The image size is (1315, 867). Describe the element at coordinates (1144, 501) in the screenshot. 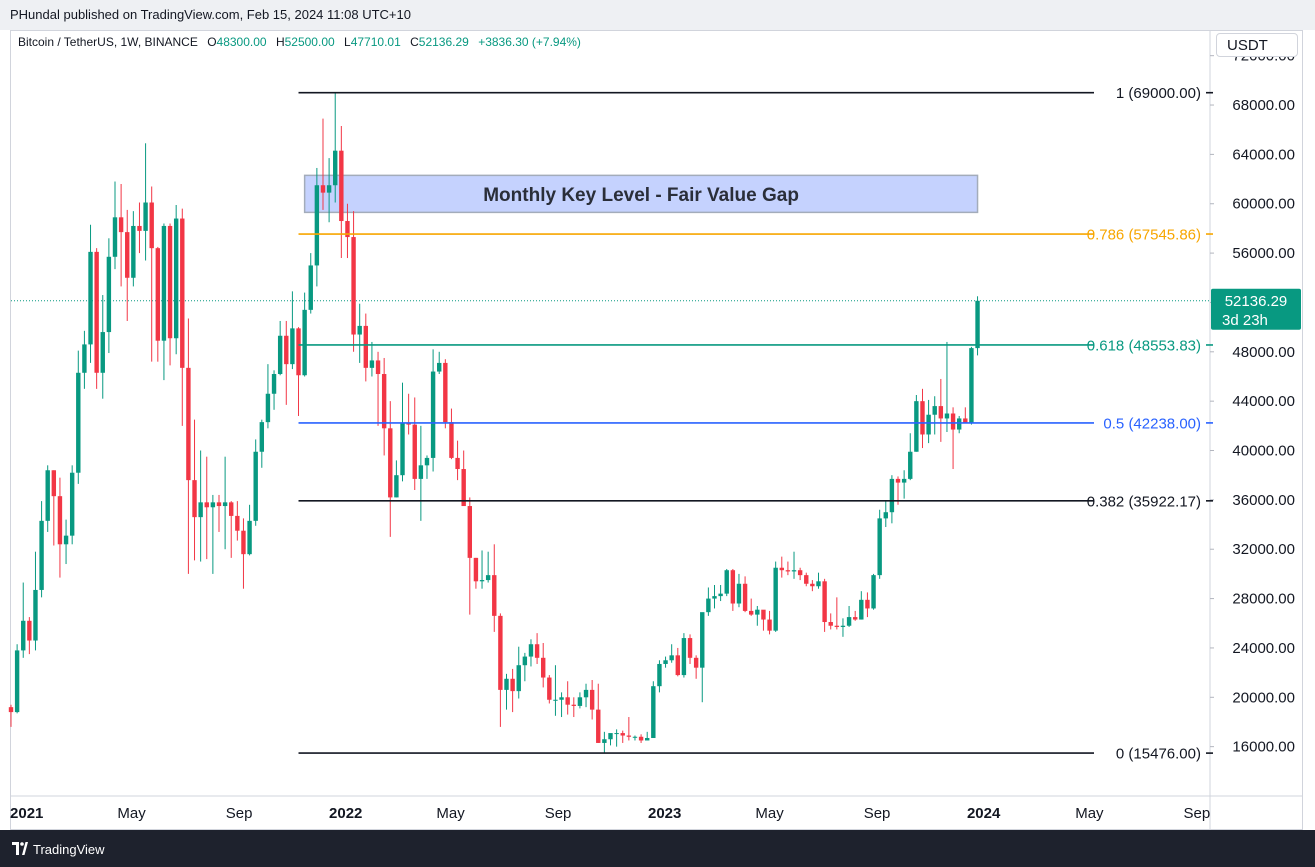

I see `fib-level-label: 0.382 (35922.17)` at that location.